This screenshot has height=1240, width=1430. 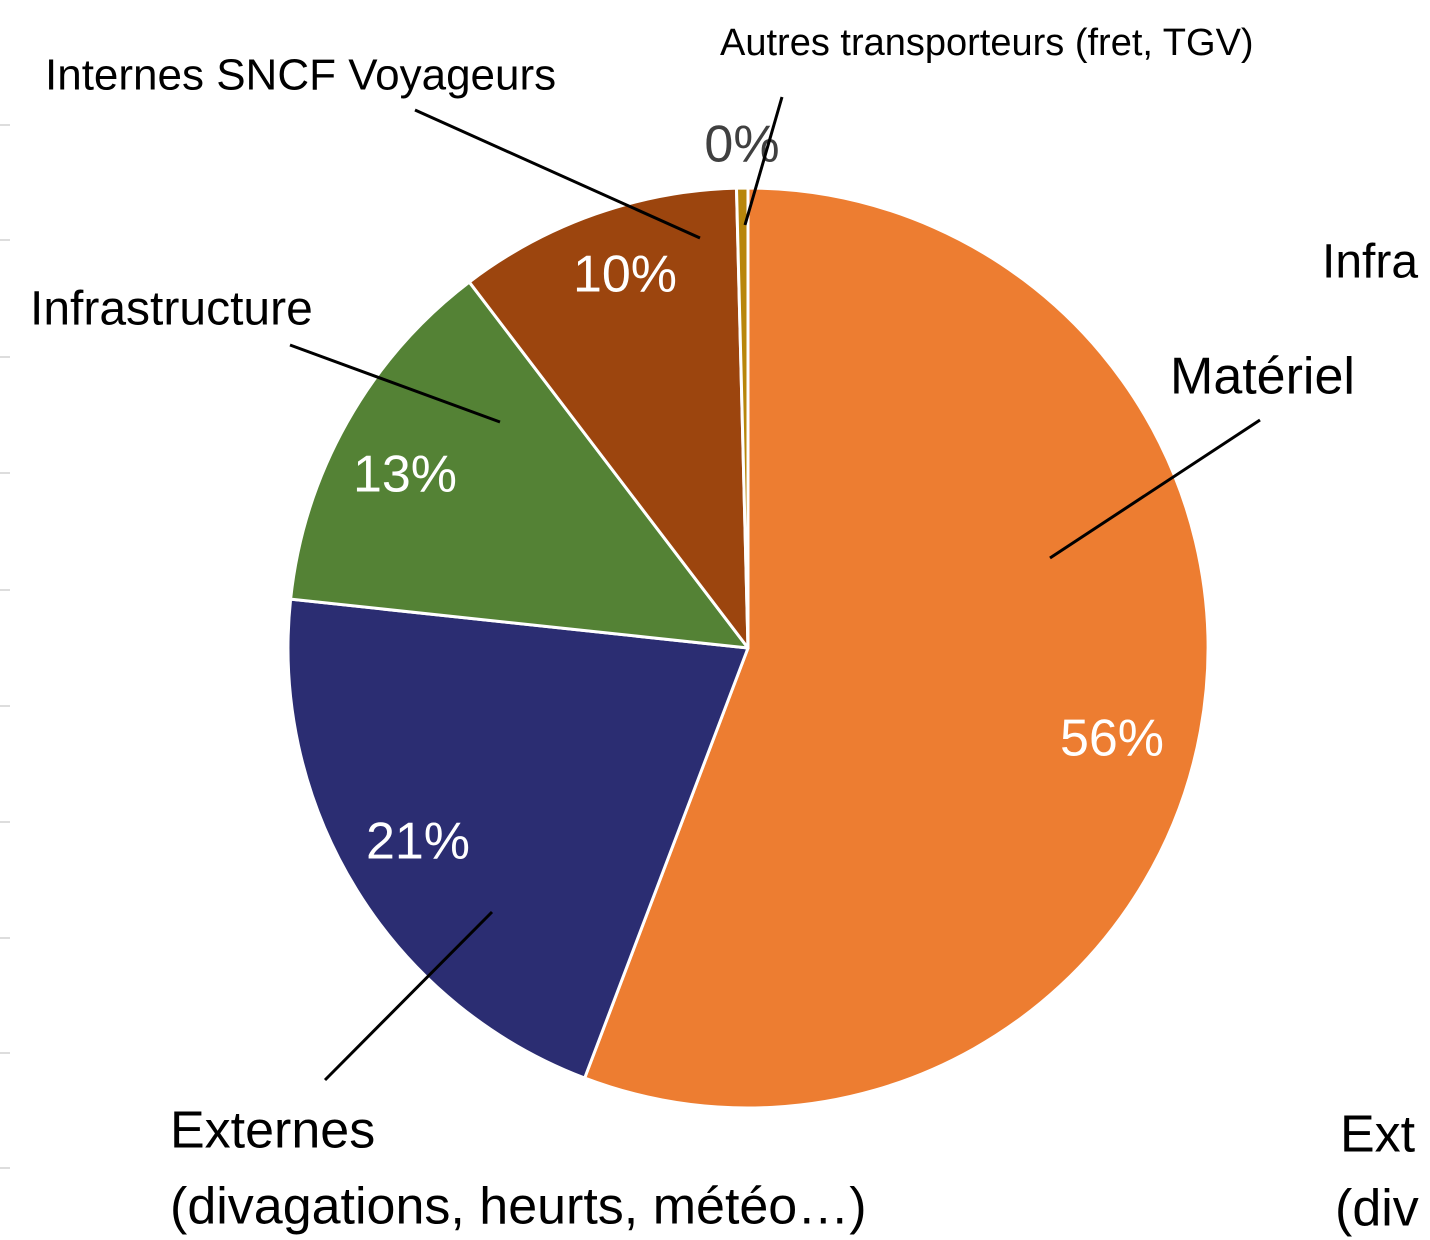 I want to click on value-label: 56%, so click(x=1112, y=739).